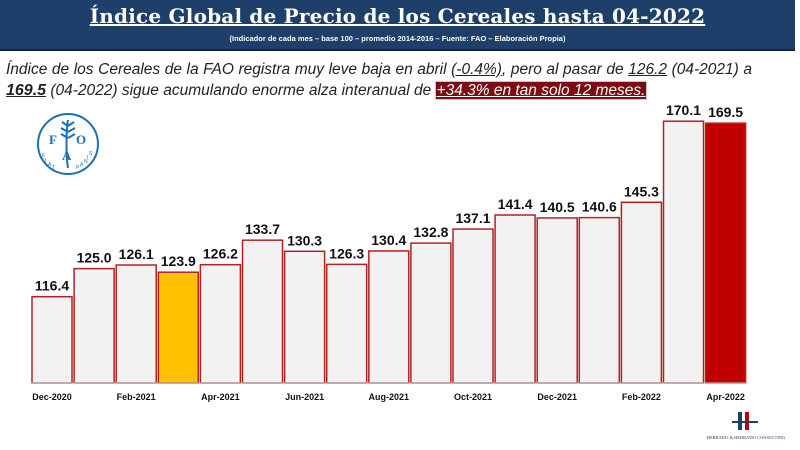 The height and width of the screenshot is (450, 800). I want to click on data-label: 126.2, so click(220, 254).